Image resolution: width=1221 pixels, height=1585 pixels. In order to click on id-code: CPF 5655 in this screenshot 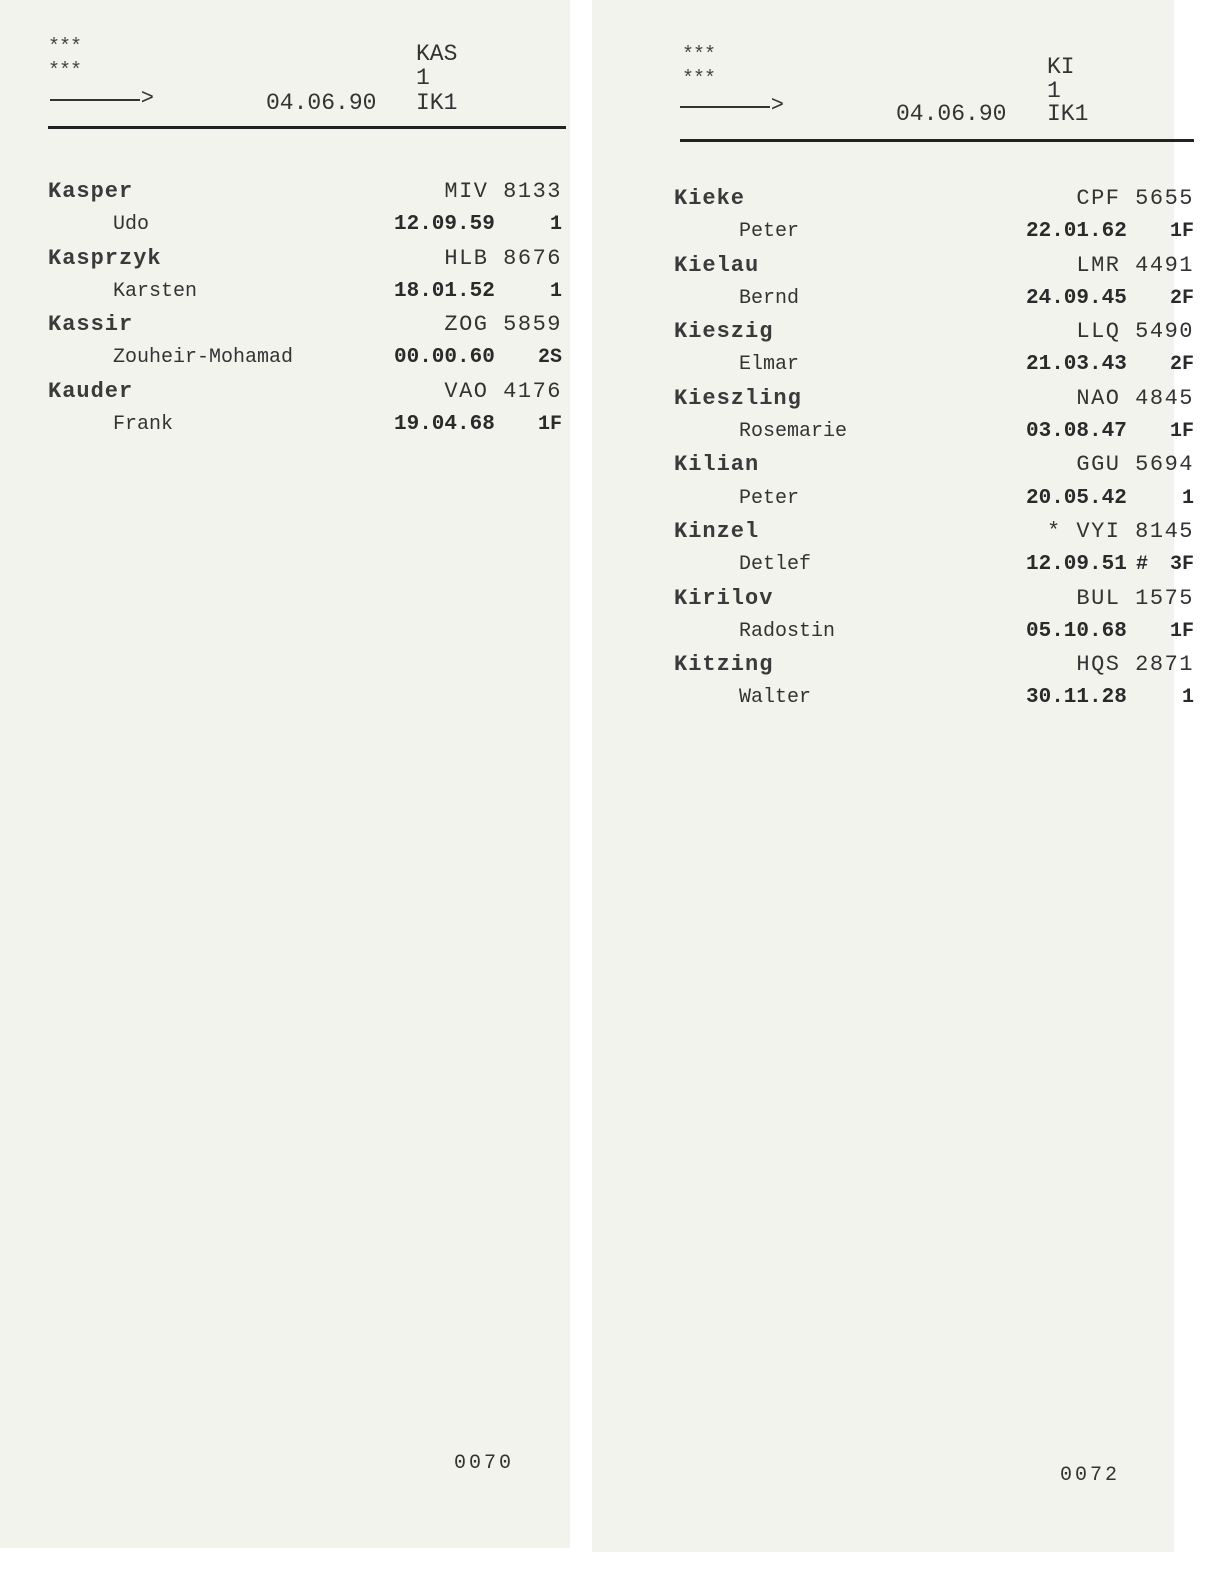, I will do `click(1135, 198)`.